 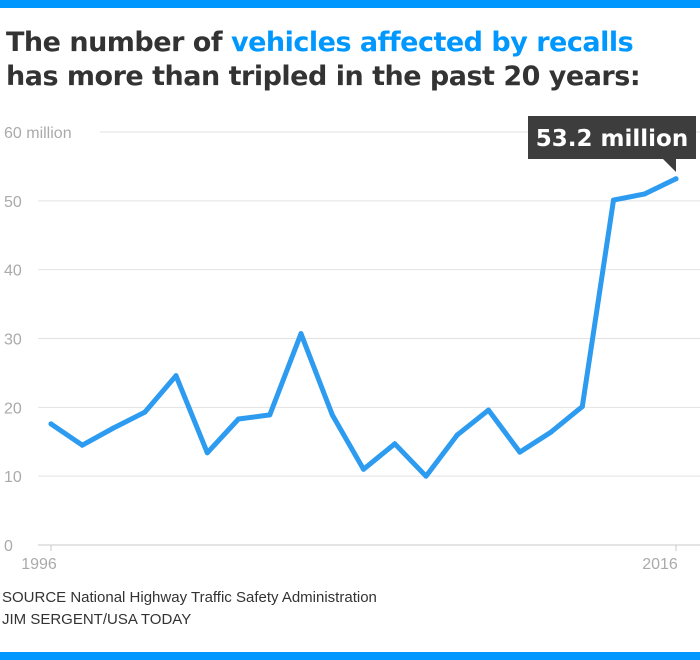 I want to click on bottom-accent-bar, so click(x=350, y=656).